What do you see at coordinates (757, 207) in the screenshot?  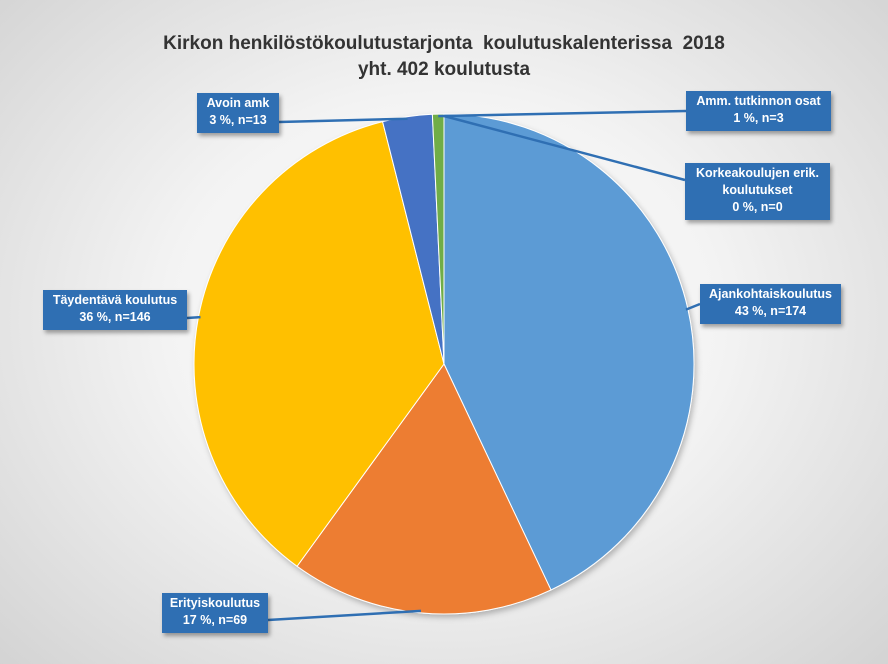 I see `callout-value: 0 %, n=0` at bounding box center [757, 207].